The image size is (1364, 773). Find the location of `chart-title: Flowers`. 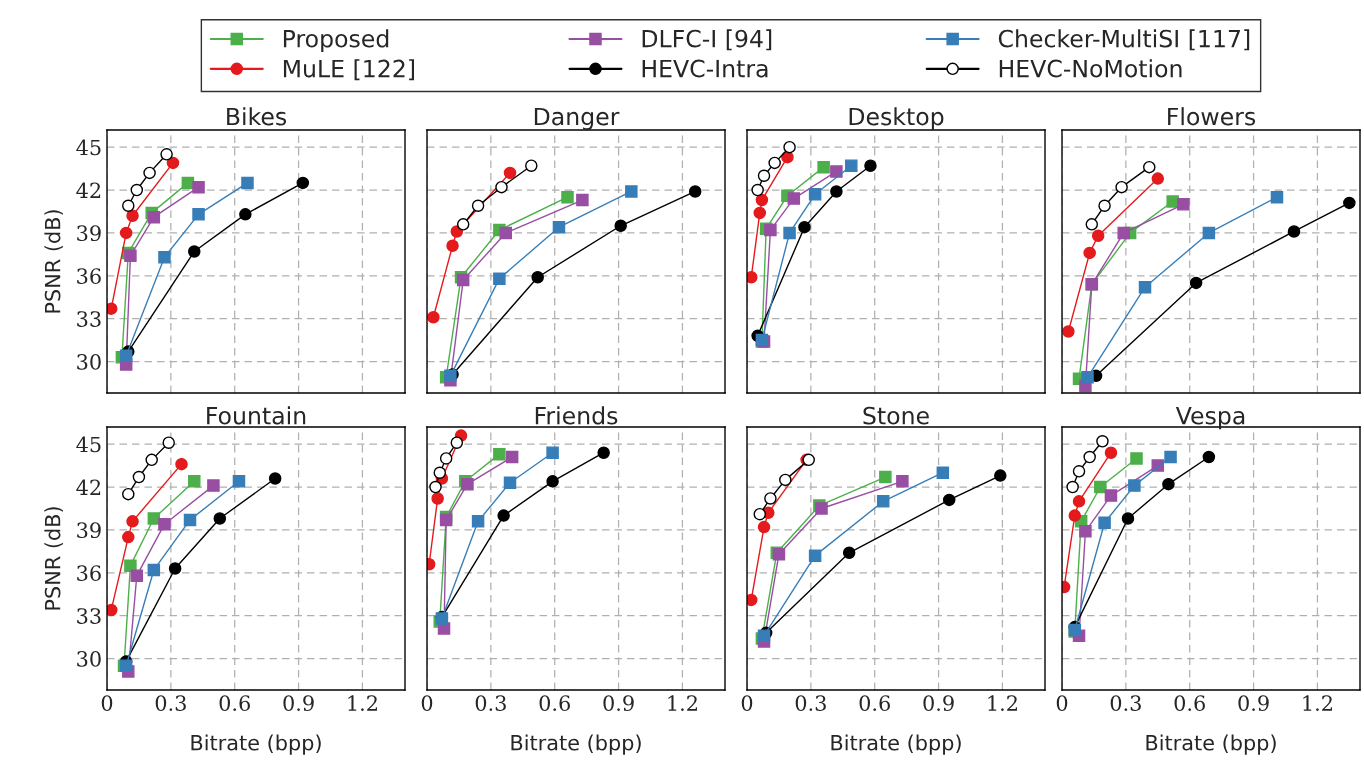

chart-title: Flowers is located at coordinates (1212, 116).